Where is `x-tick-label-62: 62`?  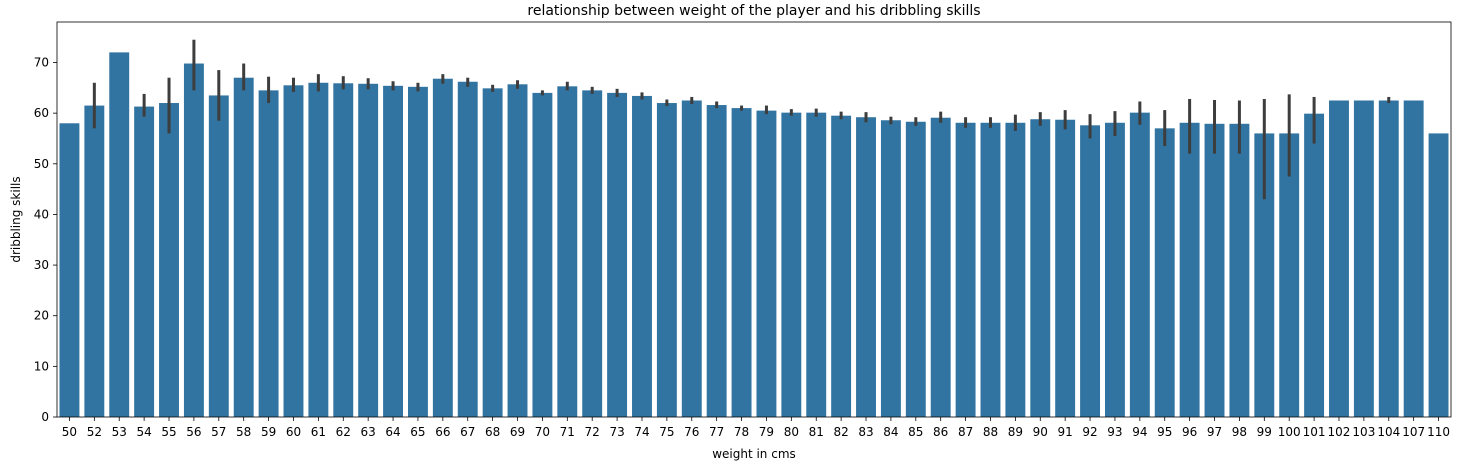
x-tick-label-62: 62 is located at coordinates (343, 432).